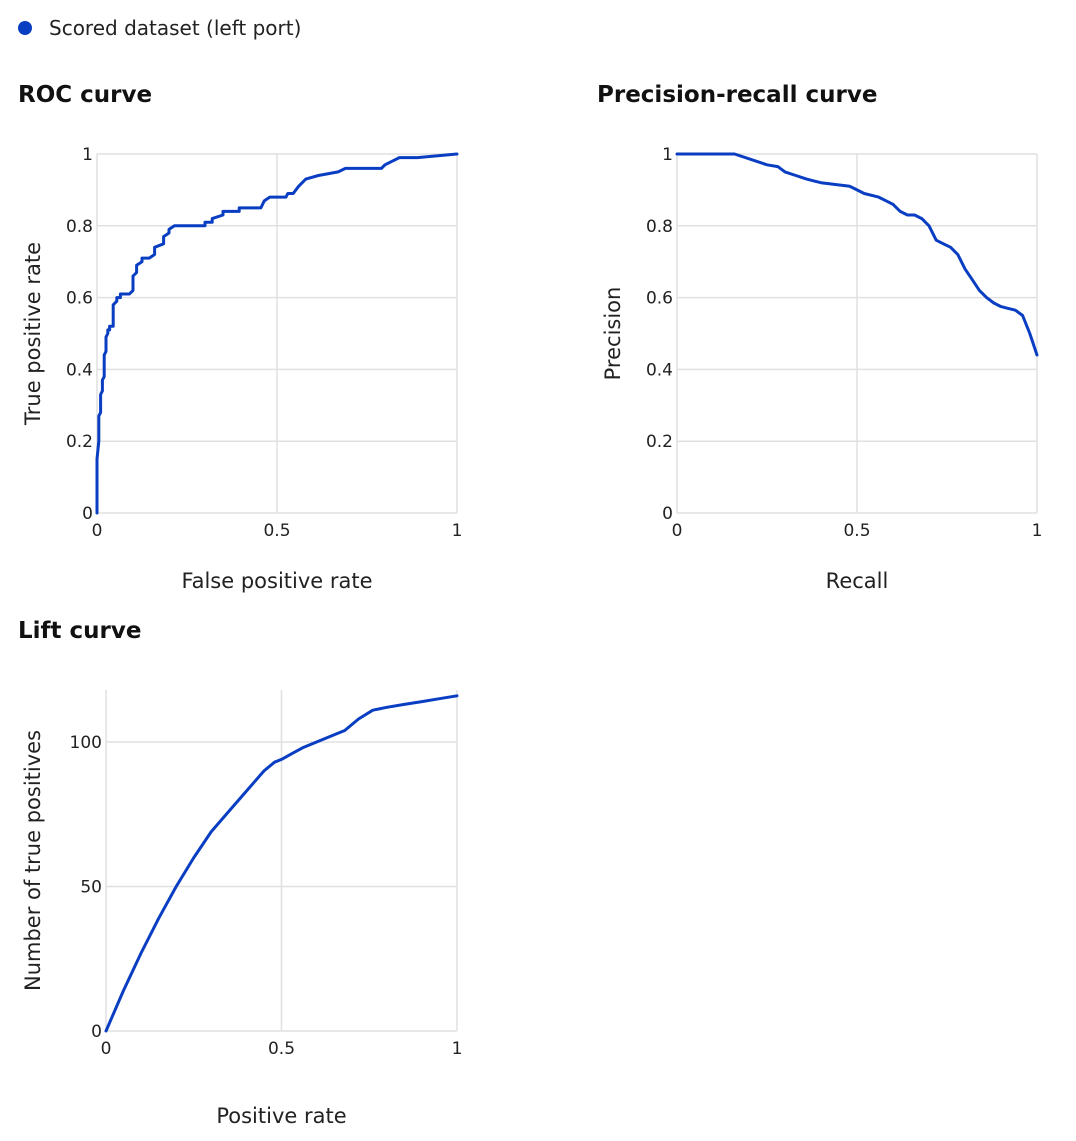 The width and height of the screenshot is (1076, 1141). I want to click on pr-chart-title: Precision-recall curve, so click(737, 95).